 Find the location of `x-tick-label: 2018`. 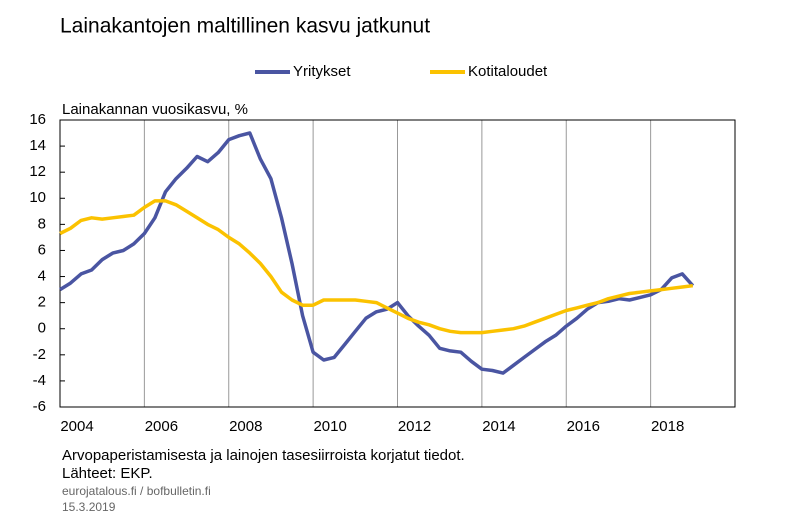

x-tick-label: 2018 is located at coordinates (667, 426).